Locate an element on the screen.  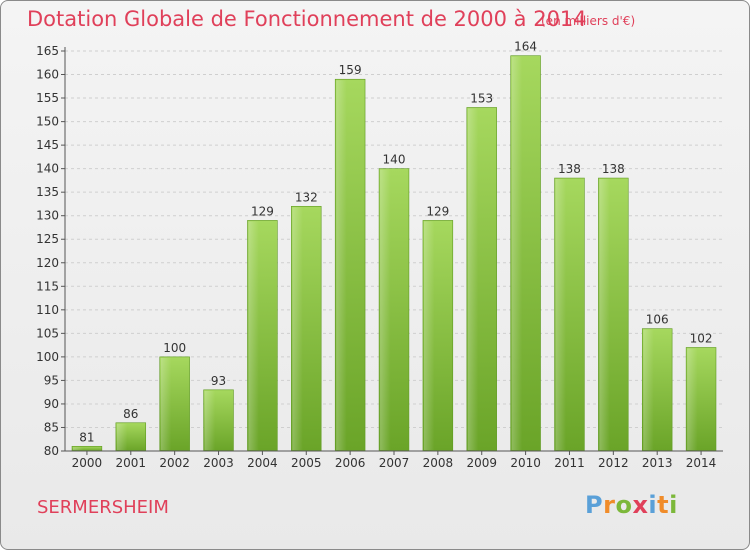
data-label: 81 is located at coordinates (86, 437).